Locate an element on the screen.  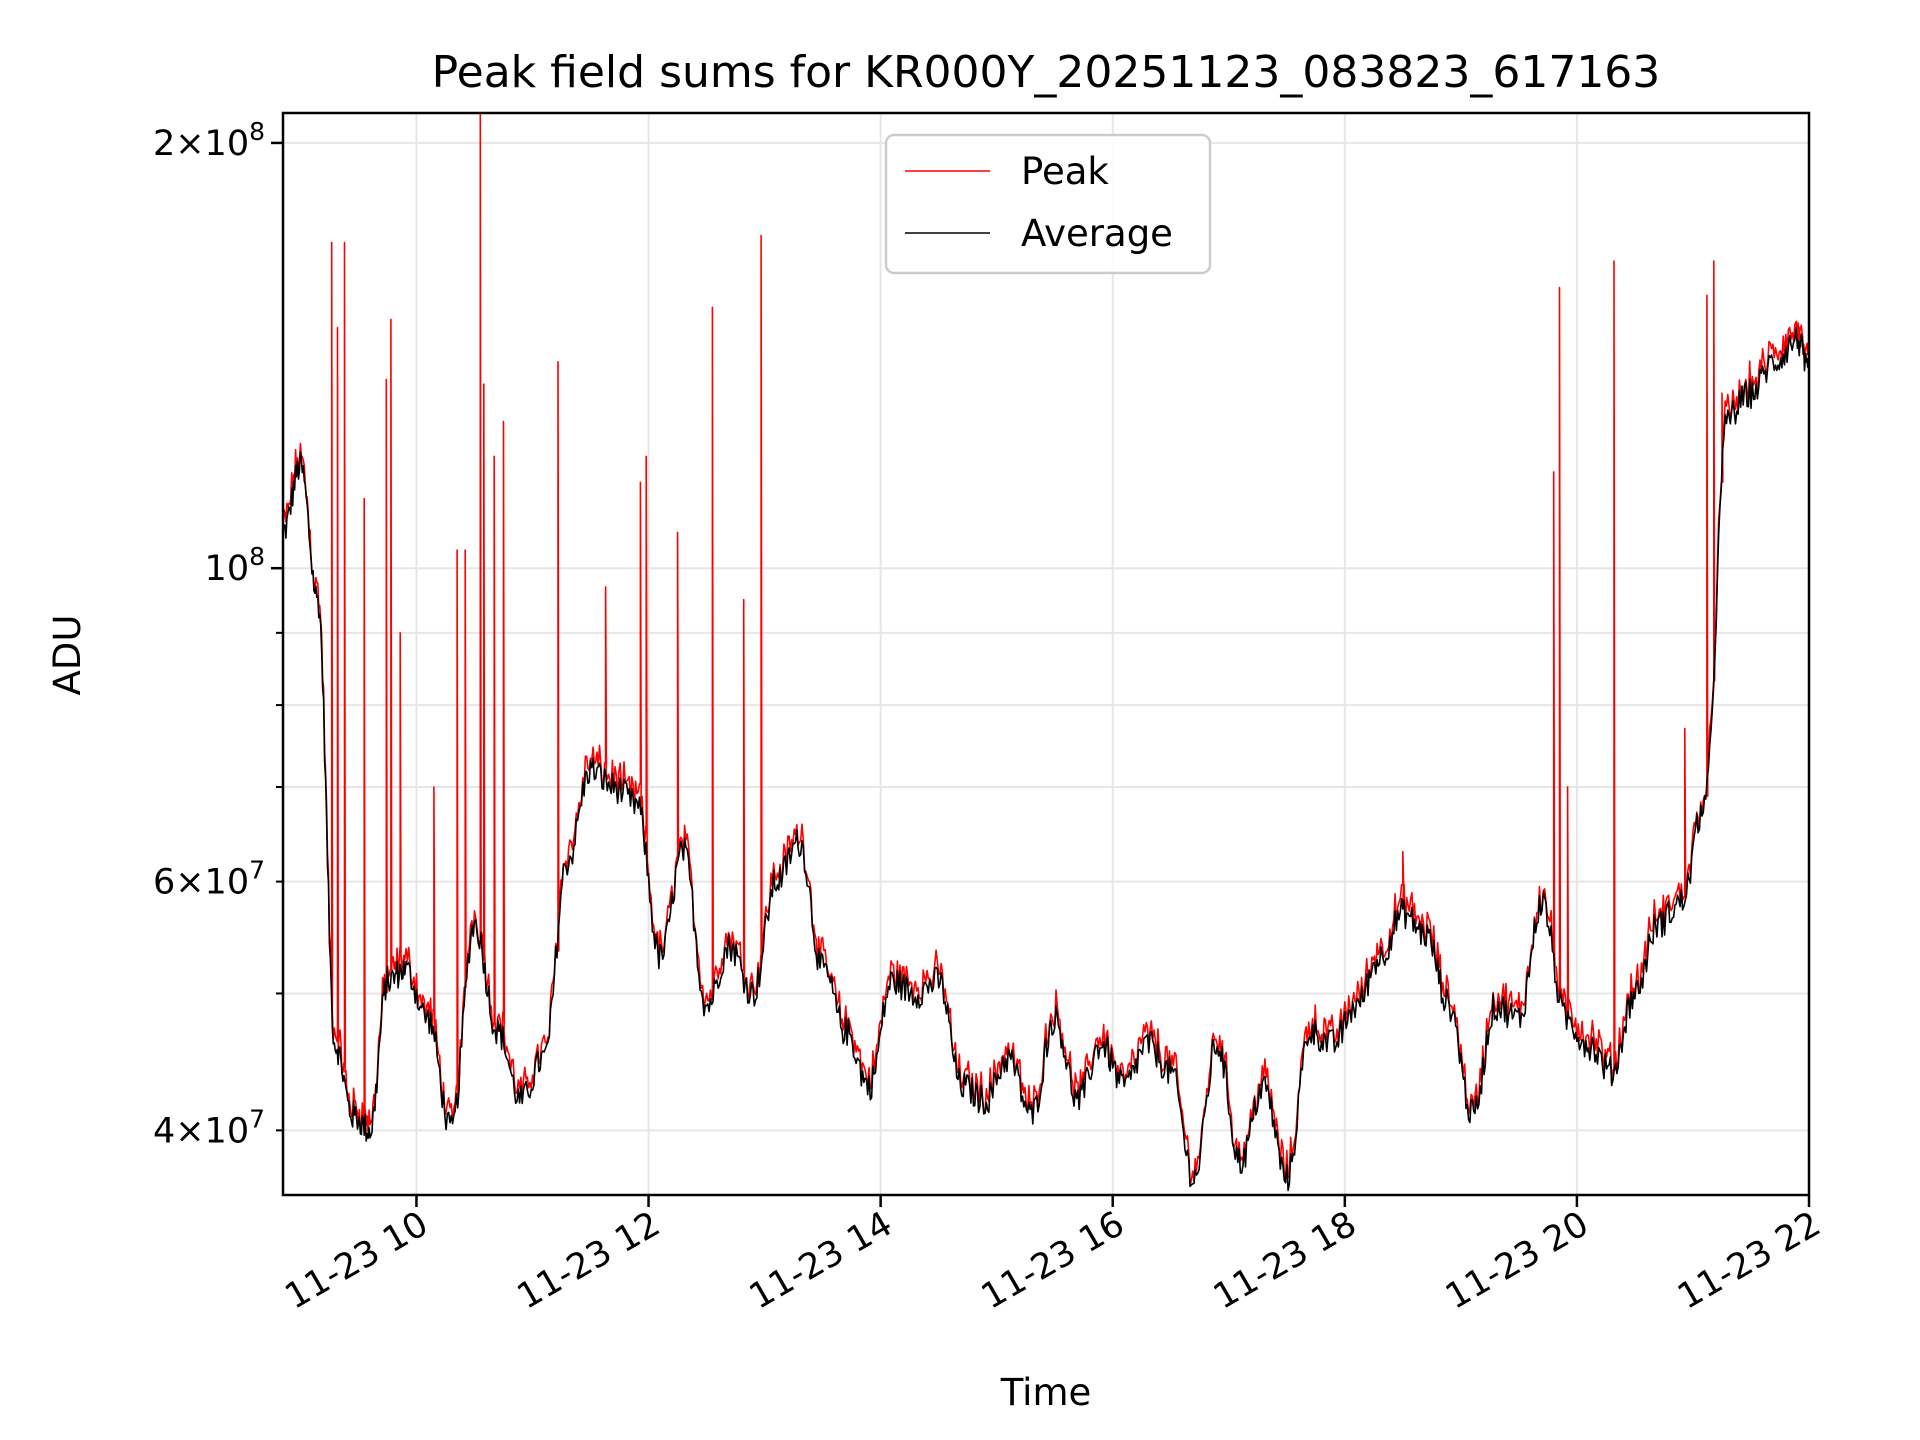
y-tick-label: 4×10⁷ is located at coordinates (209, 1127).